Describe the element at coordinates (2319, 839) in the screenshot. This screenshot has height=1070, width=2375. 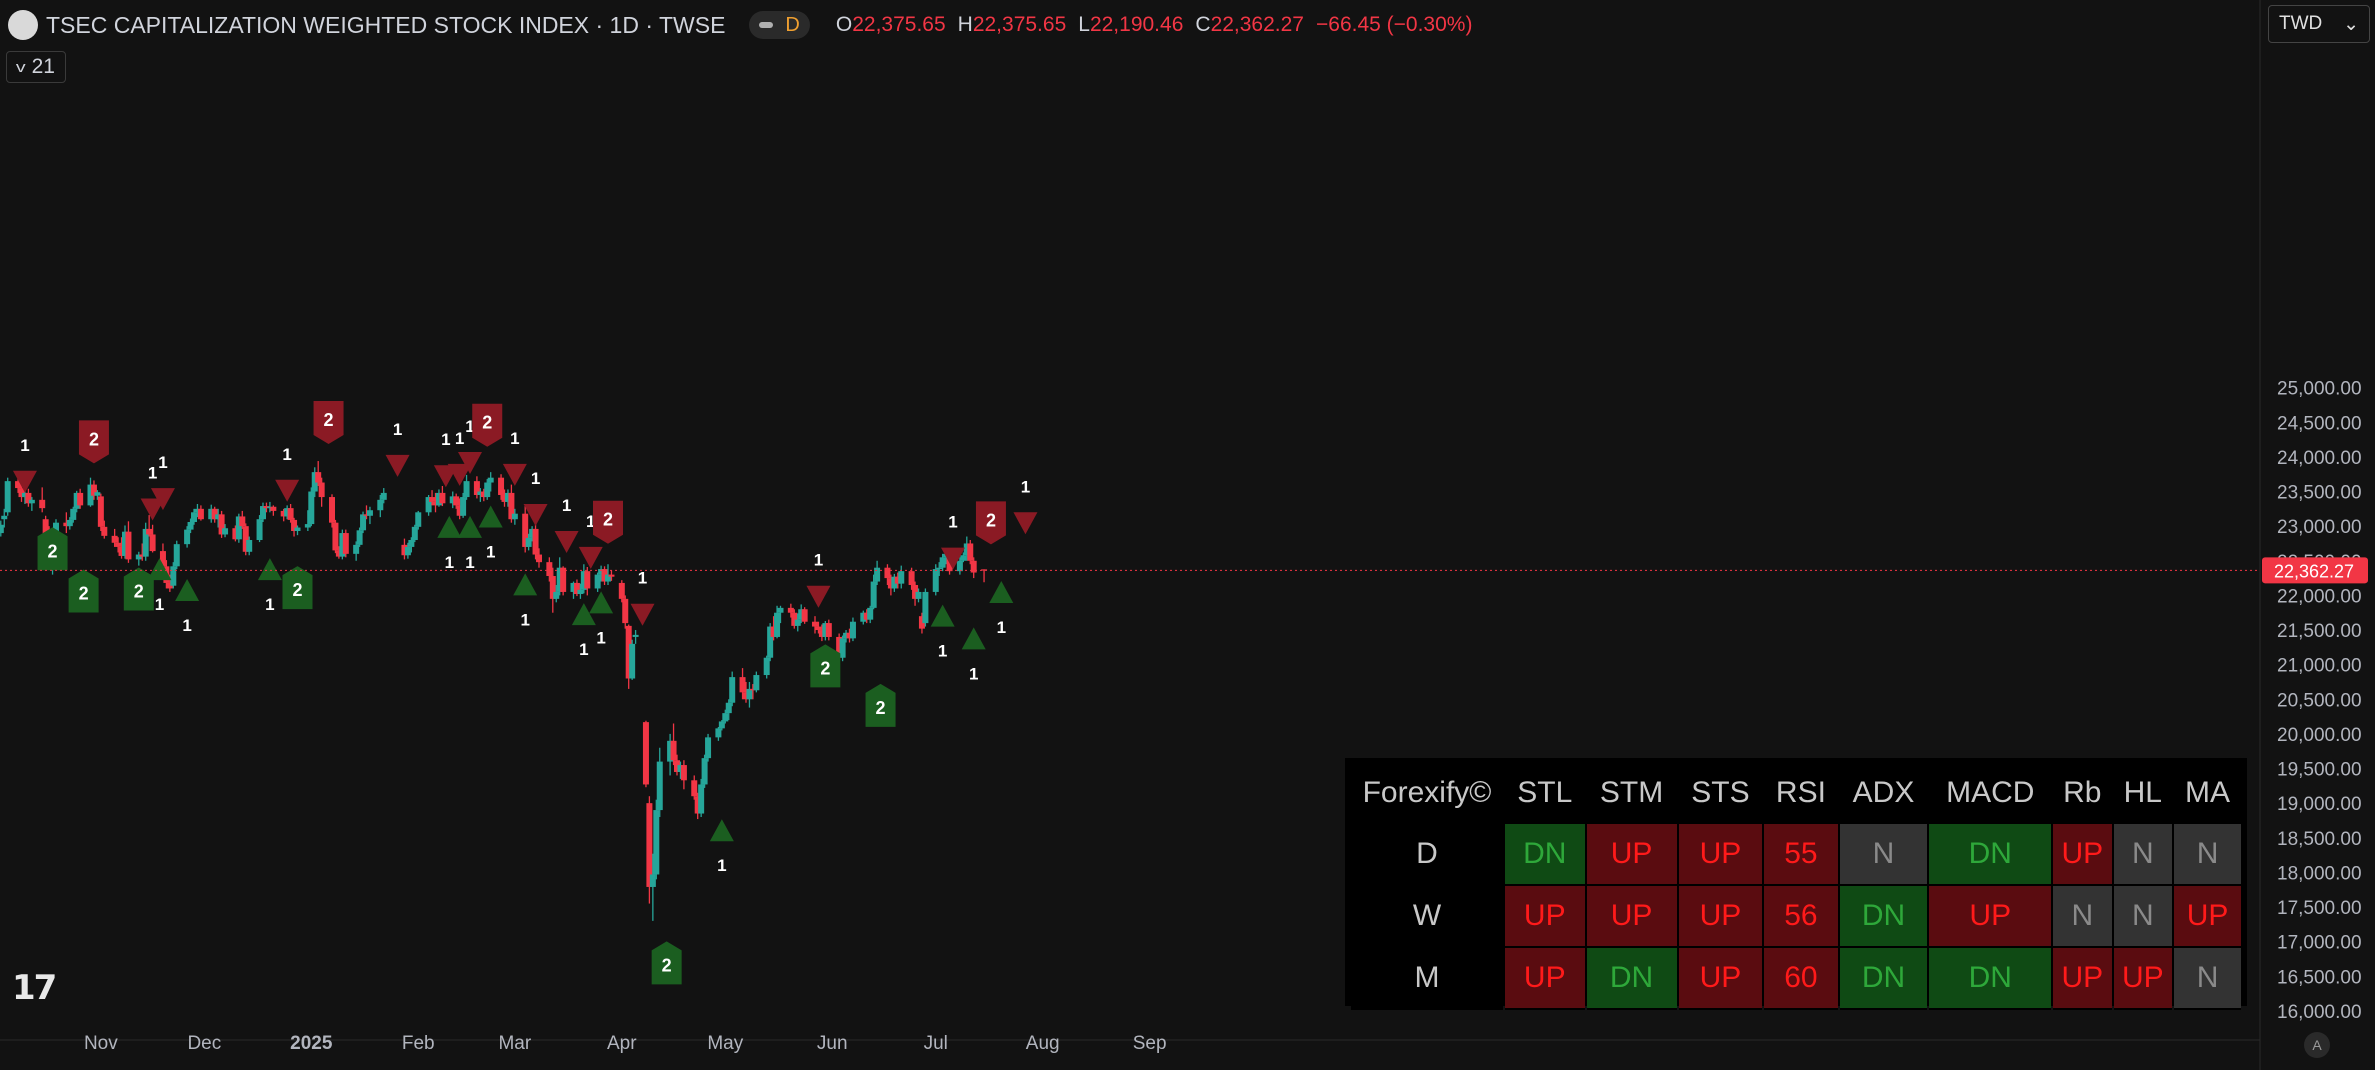
I see `y-tick-label: 18,500.00` at that location.